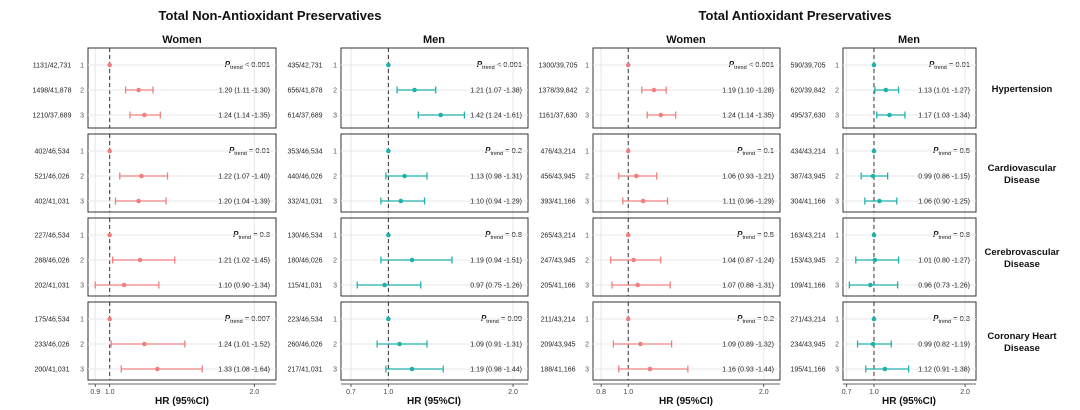  I want to click on row-case-count: 233/46,026, so click(51, 345).